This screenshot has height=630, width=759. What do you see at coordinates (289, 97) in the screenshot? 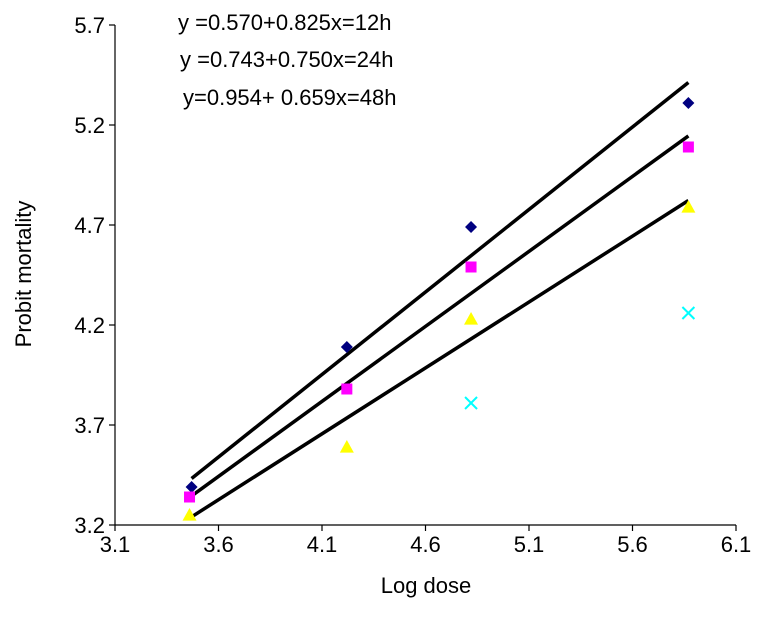
I see `equation-48h: y=0.954+ 0.659x=48h` at bounding box center [289, 97].